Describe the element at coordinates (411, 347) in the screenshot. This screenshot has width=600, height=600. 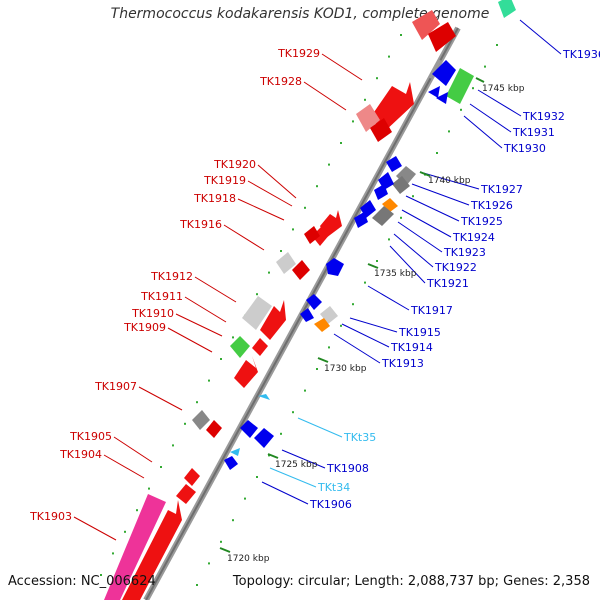
I see `label-TK1914: TK1914` at that location.